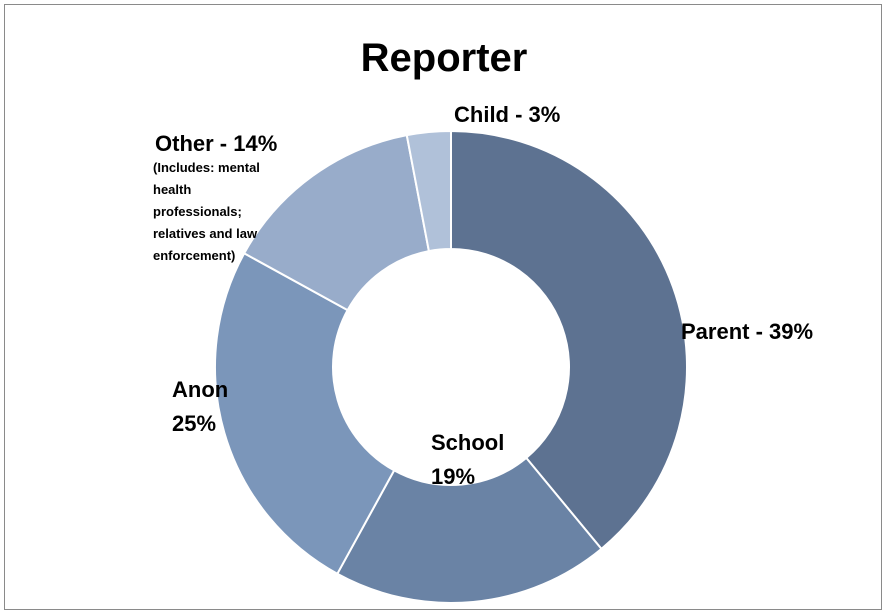 The width and height of the screenshot is (888, 615). Describe the element at coordinates (468, 442) in the screenshot. I see `slice-label-school-name: School` at that location.